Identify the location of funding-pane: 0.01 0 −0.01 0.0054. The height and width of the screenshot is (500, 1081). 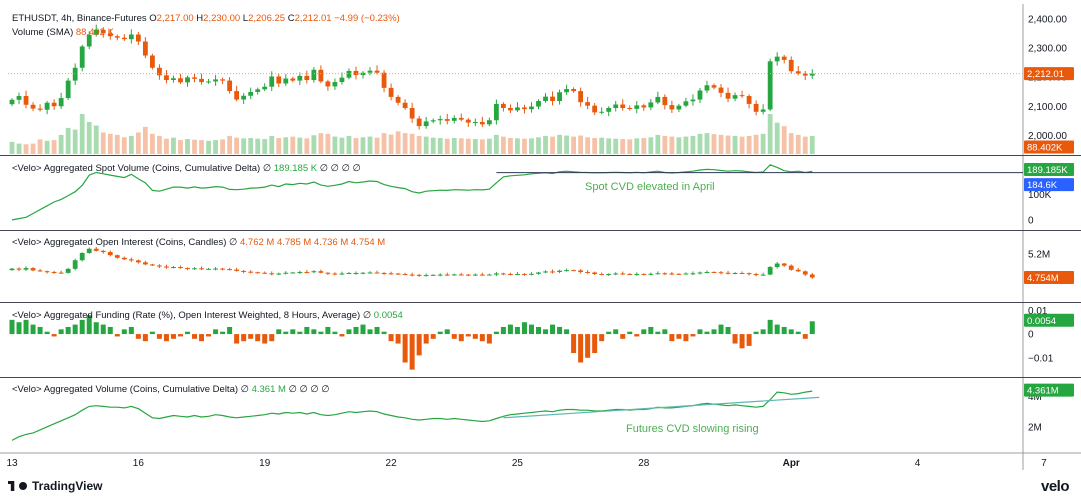
(542, 338).